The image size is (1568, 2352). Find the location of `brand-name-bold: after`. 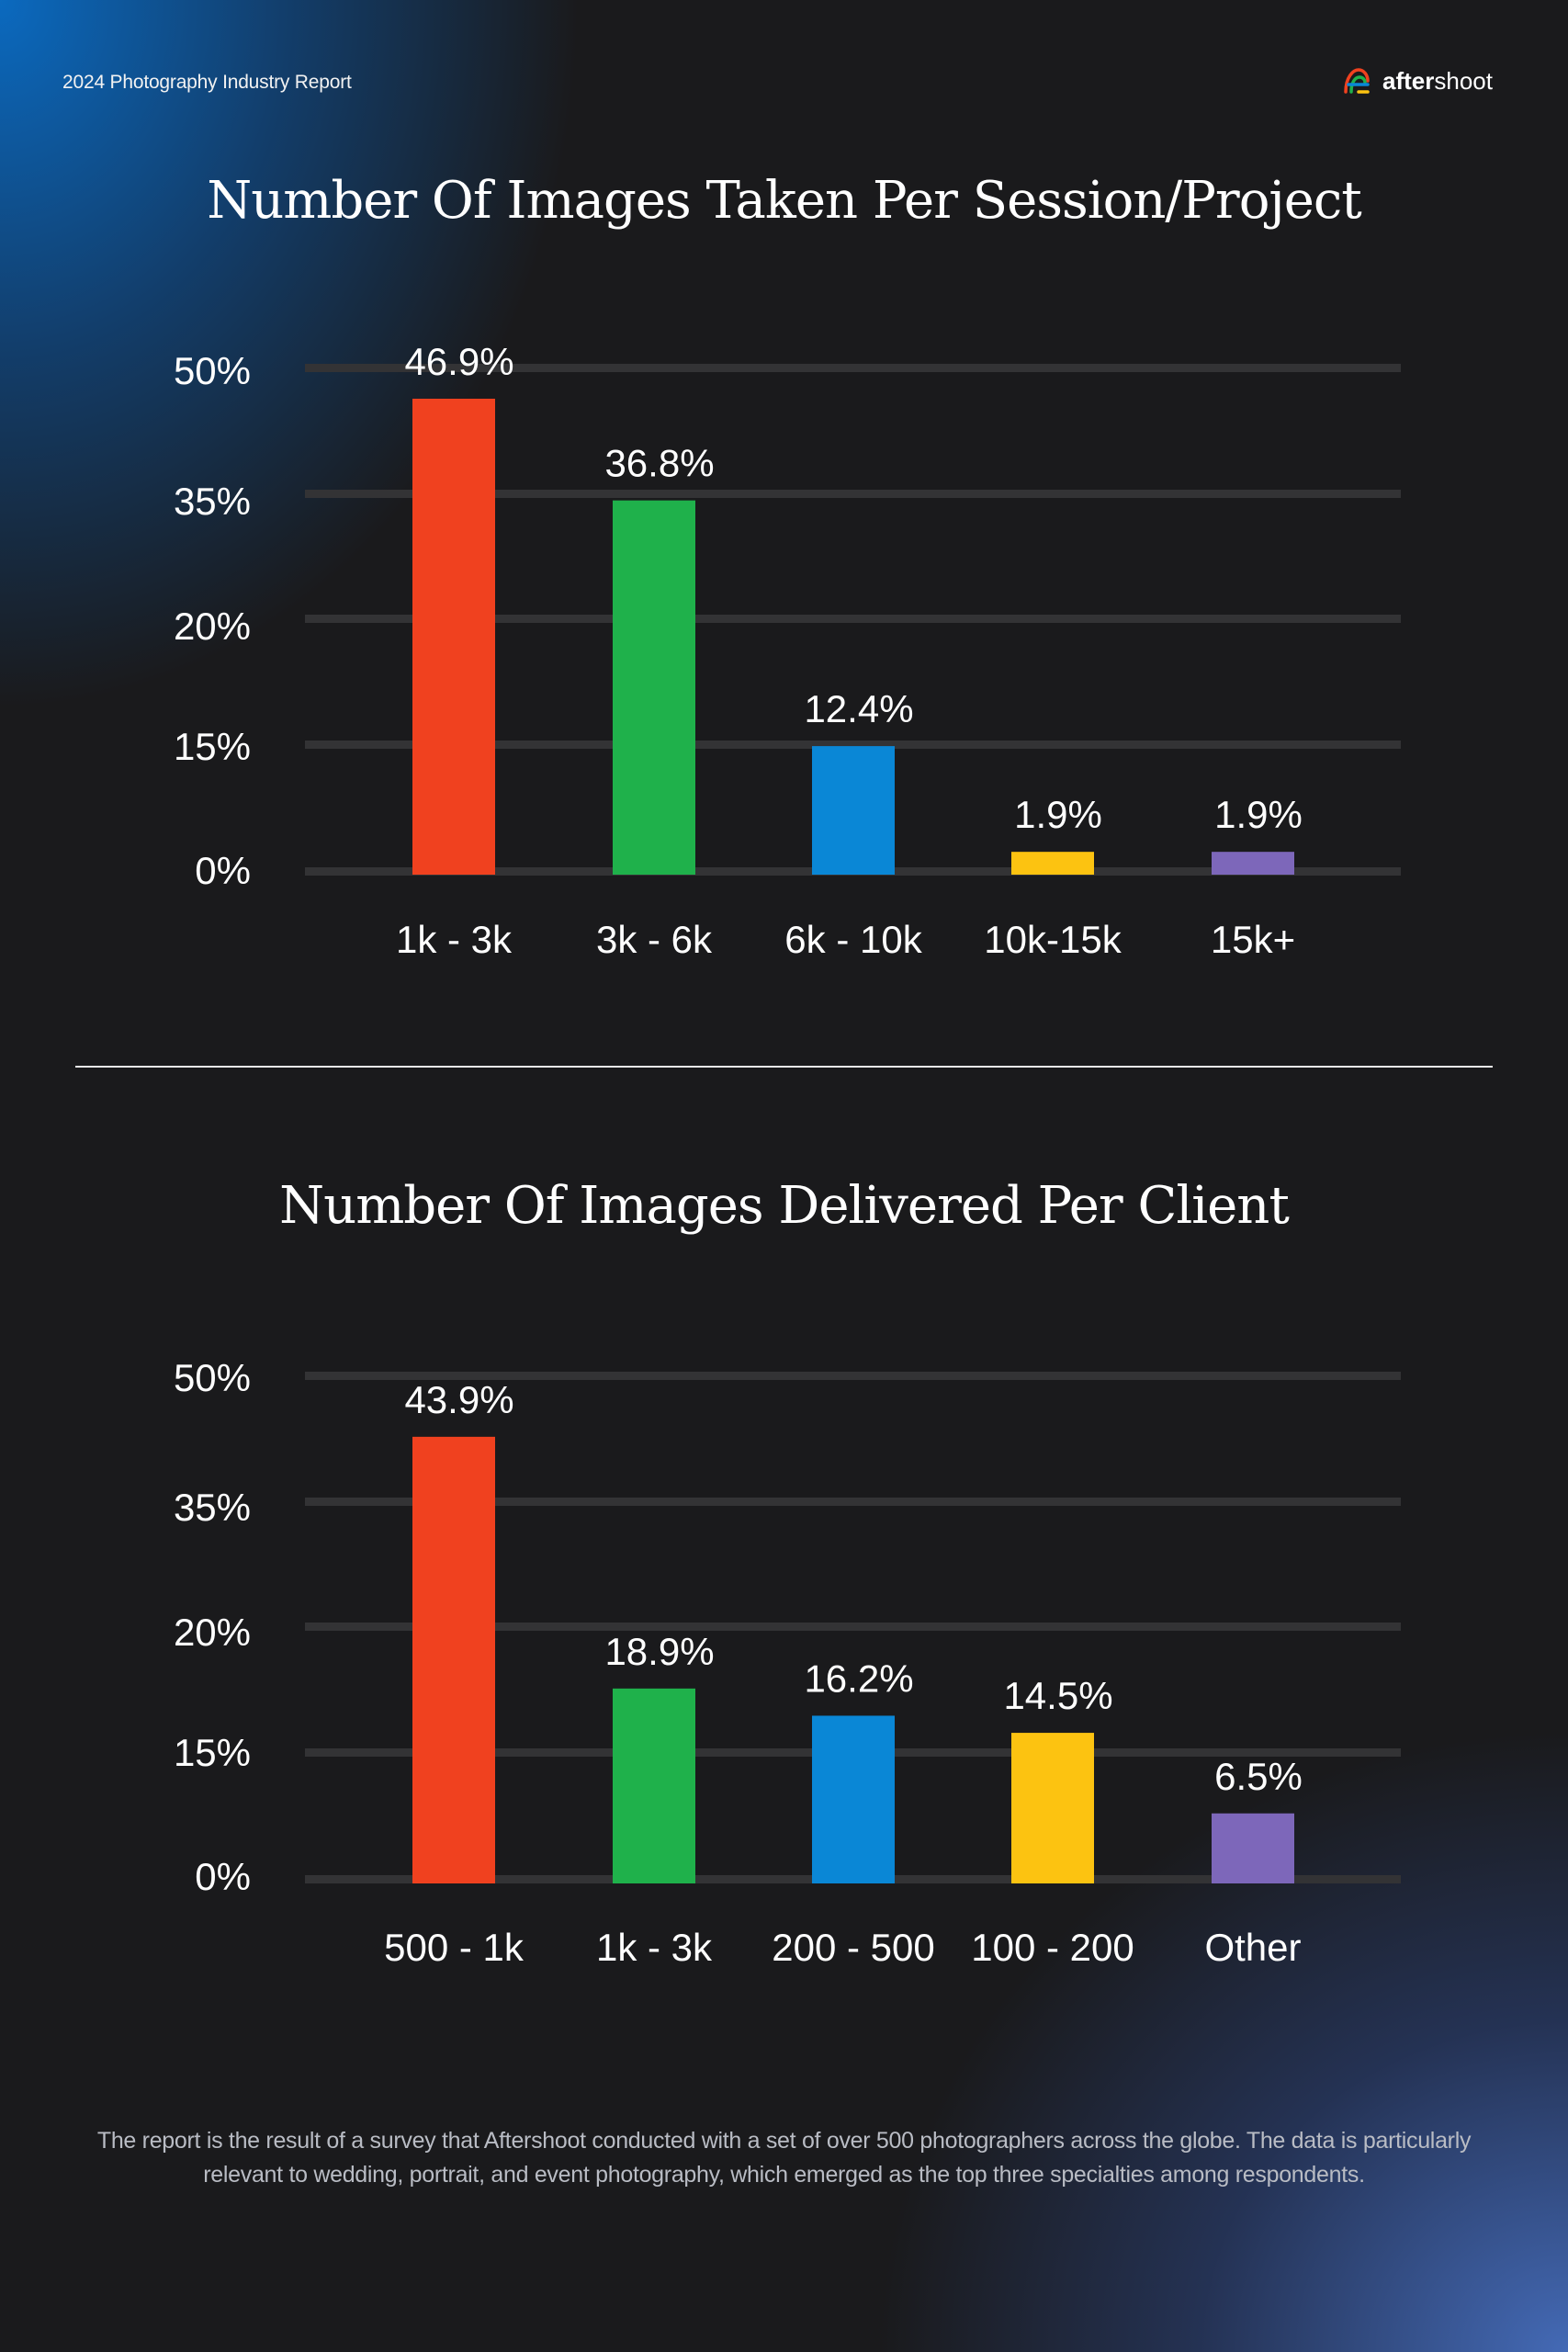

brand-name-bold: after is located at coordinates (1408, 80).